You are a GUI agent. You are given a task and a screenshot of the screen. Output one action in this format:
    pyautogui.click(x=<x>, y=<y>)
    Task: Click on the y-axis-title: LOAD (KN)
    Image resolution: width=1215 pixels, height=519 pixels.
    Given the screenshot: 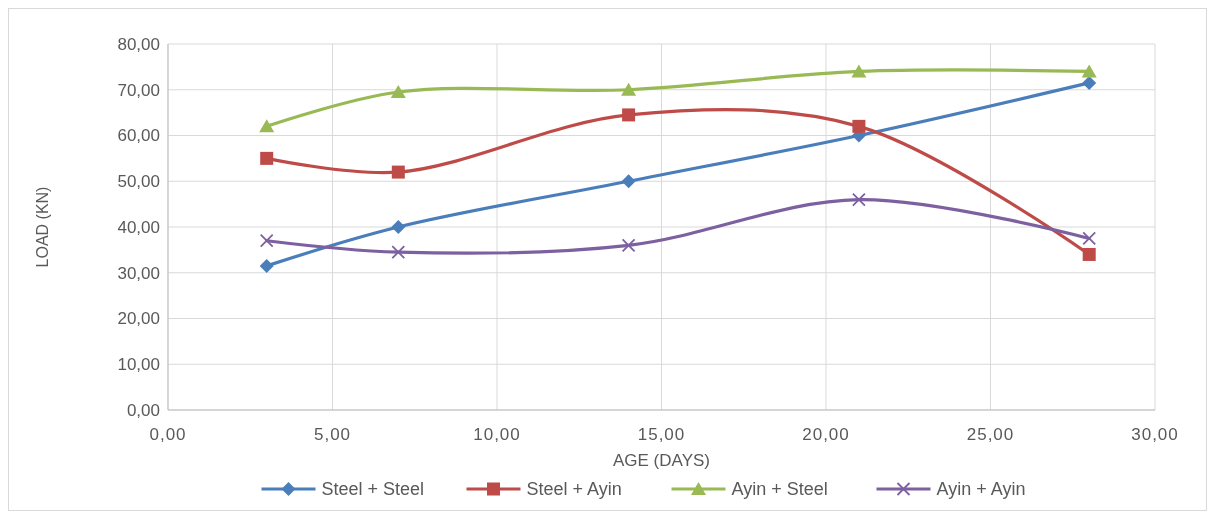 What is the action you would take?
    pyautogui.click(x=42, y=227)
    